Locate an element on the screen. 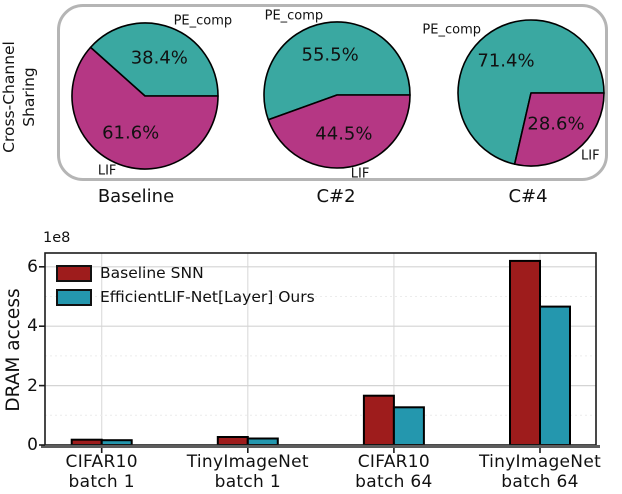 Image resolution: width=622 pixels, height=494 pixels. pie-C#4-slice-LIF is located at coordinates (559, 129).